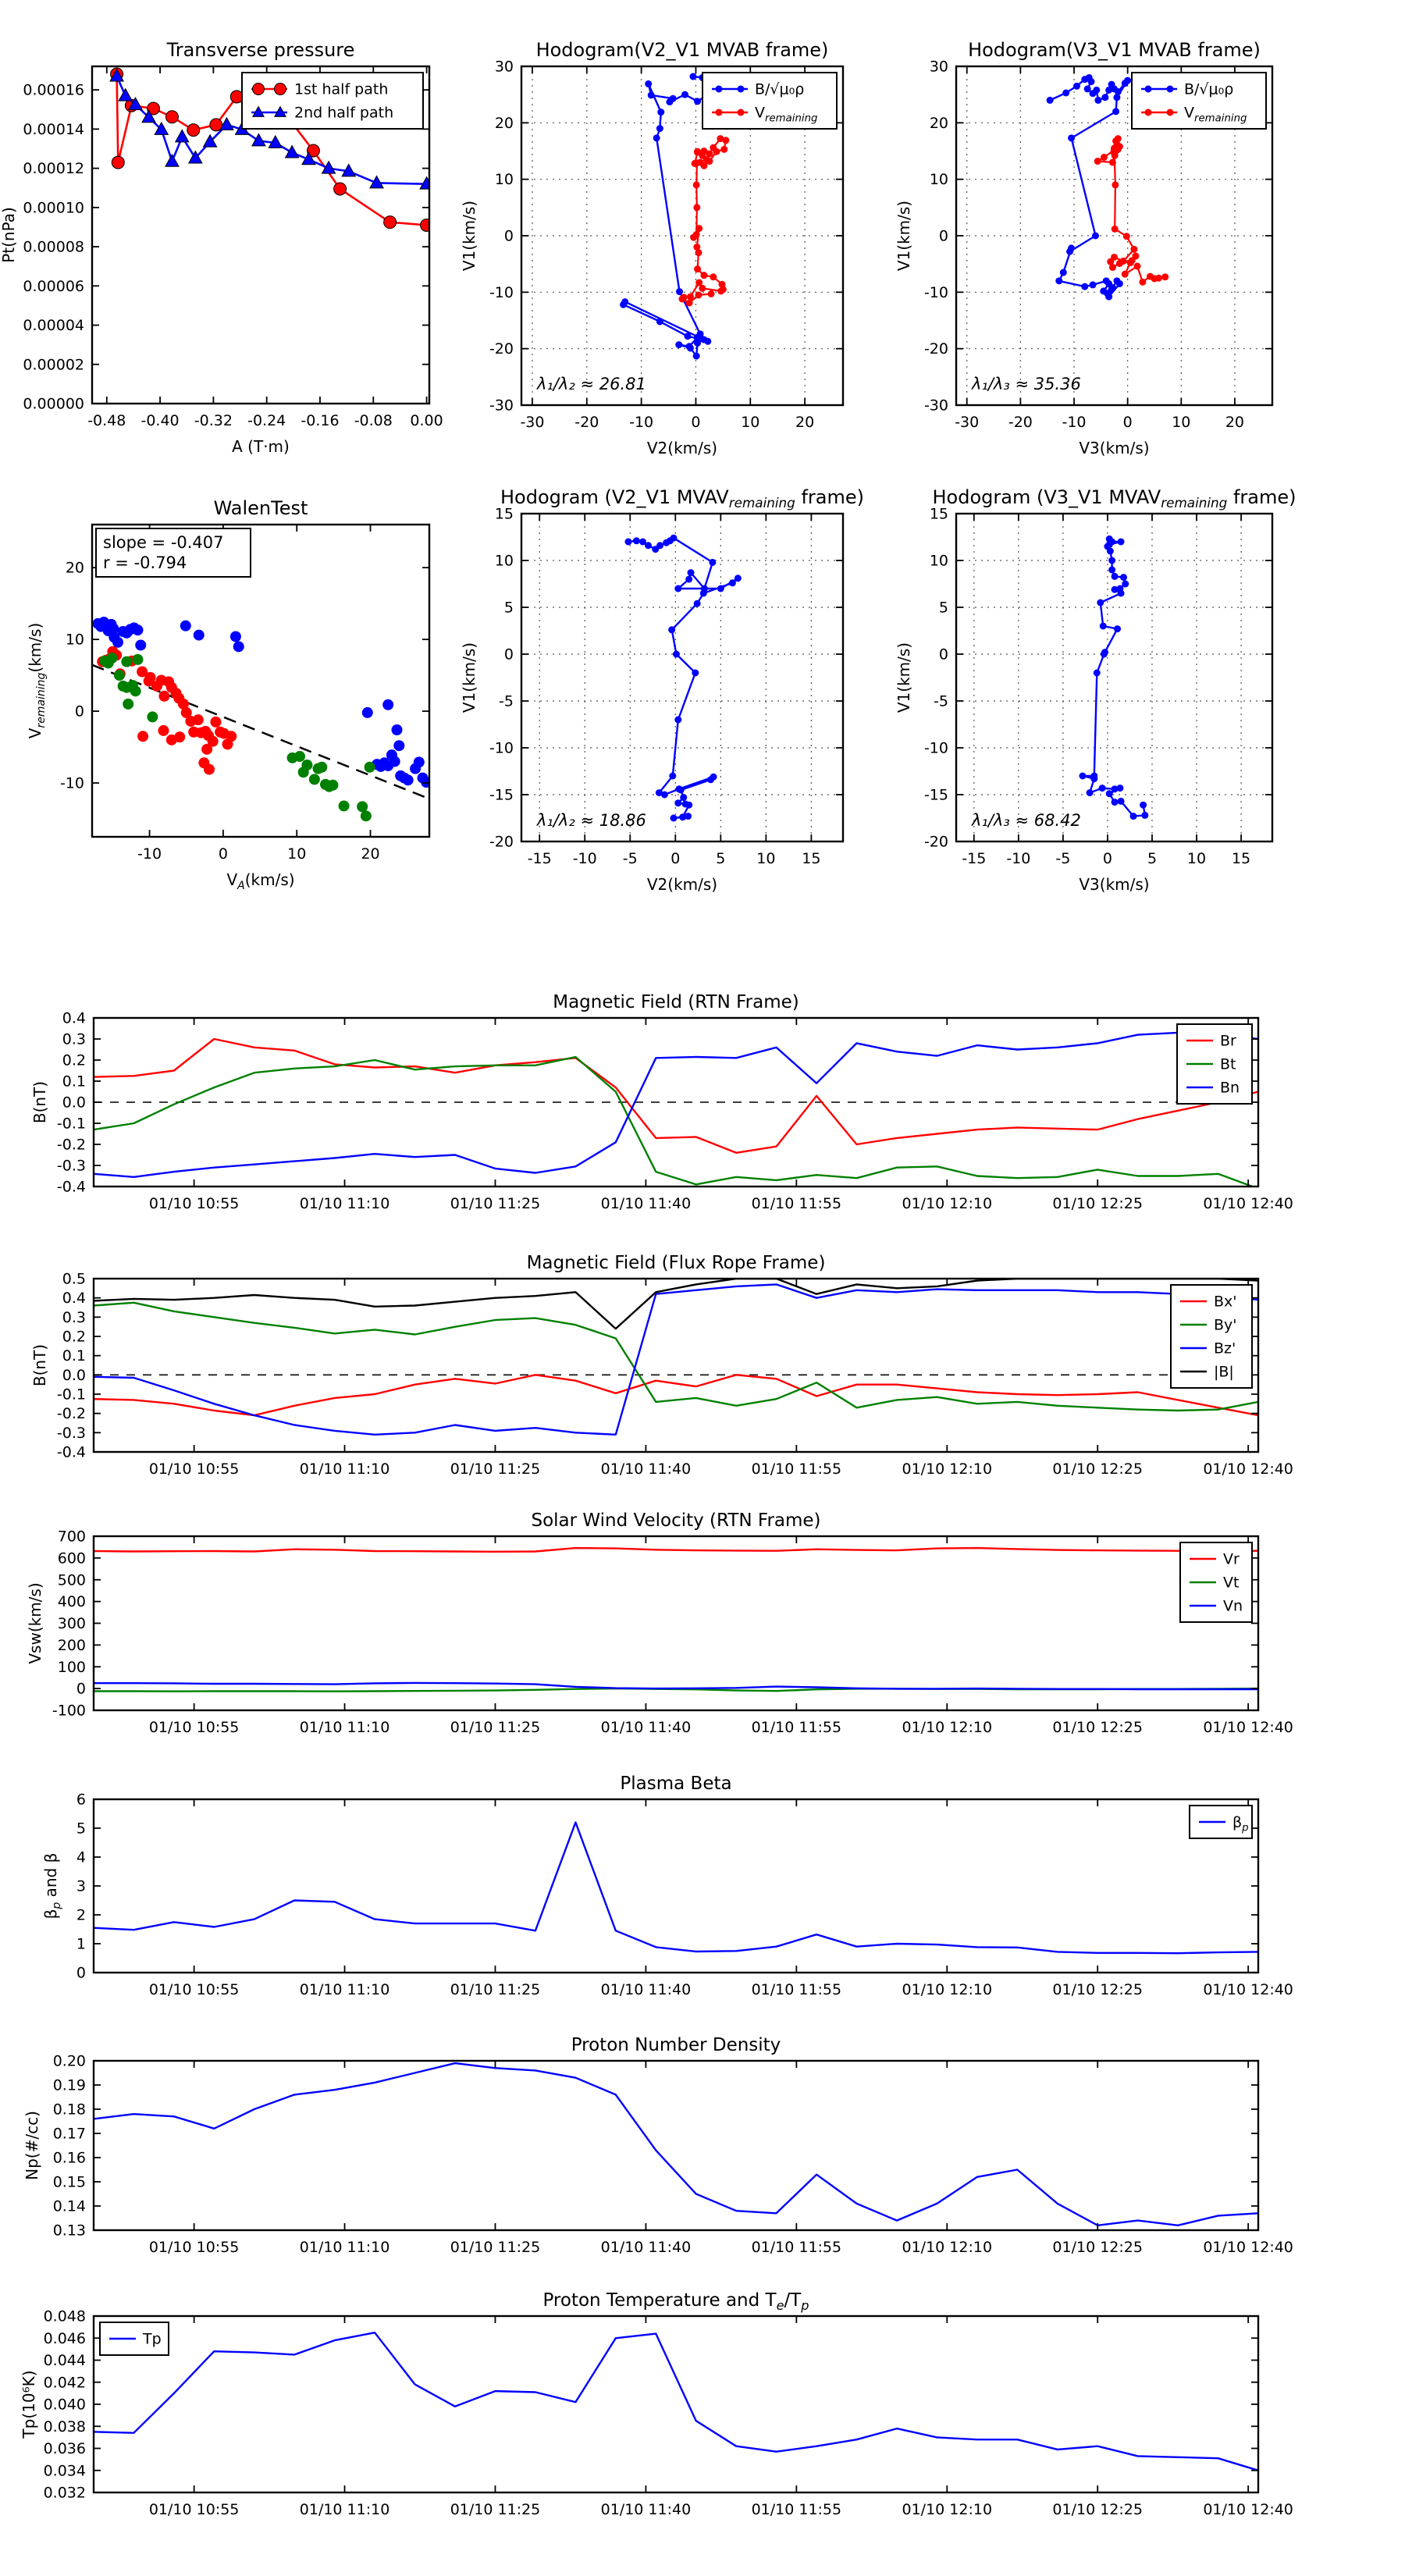 The image size is (1405, 2576). Describe the element at coordinates (1114, 498) in the screenshot. I see `chart-title: Hodogram (V3_V1 MVAVremaining frame)` at that location.